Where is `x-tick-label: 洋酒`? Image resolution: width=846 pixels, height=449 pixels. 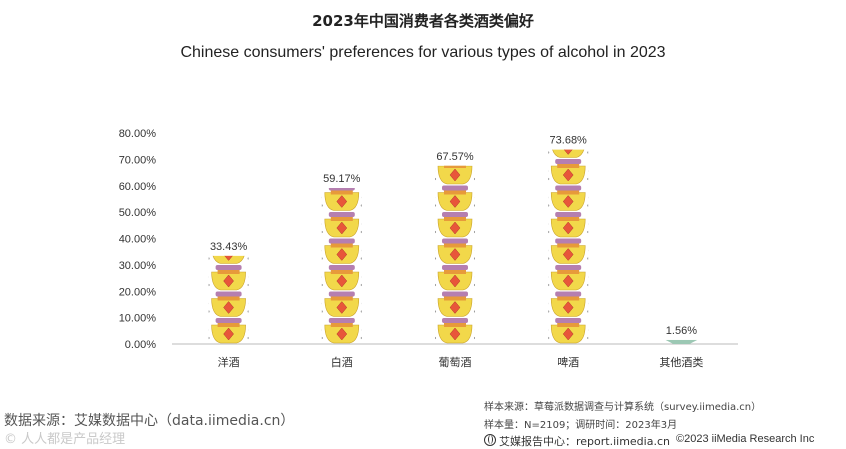 x-tick-label: 洋酒 is located at coordinates (229, 362).